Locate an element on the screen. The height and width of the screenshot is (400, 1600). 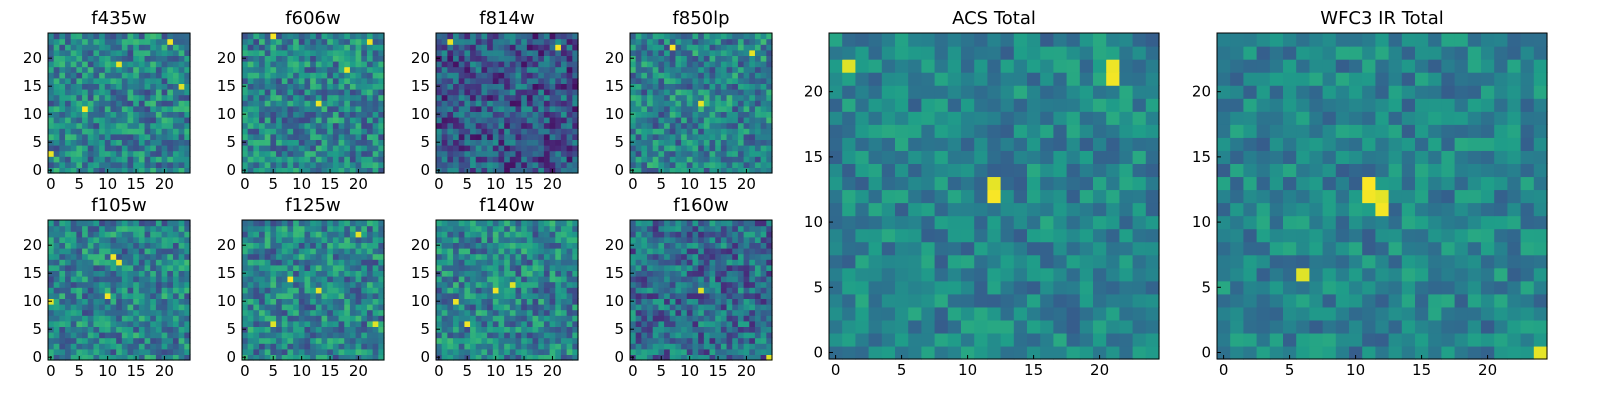
panel-title: f435w is located at coordinates (118, 18).